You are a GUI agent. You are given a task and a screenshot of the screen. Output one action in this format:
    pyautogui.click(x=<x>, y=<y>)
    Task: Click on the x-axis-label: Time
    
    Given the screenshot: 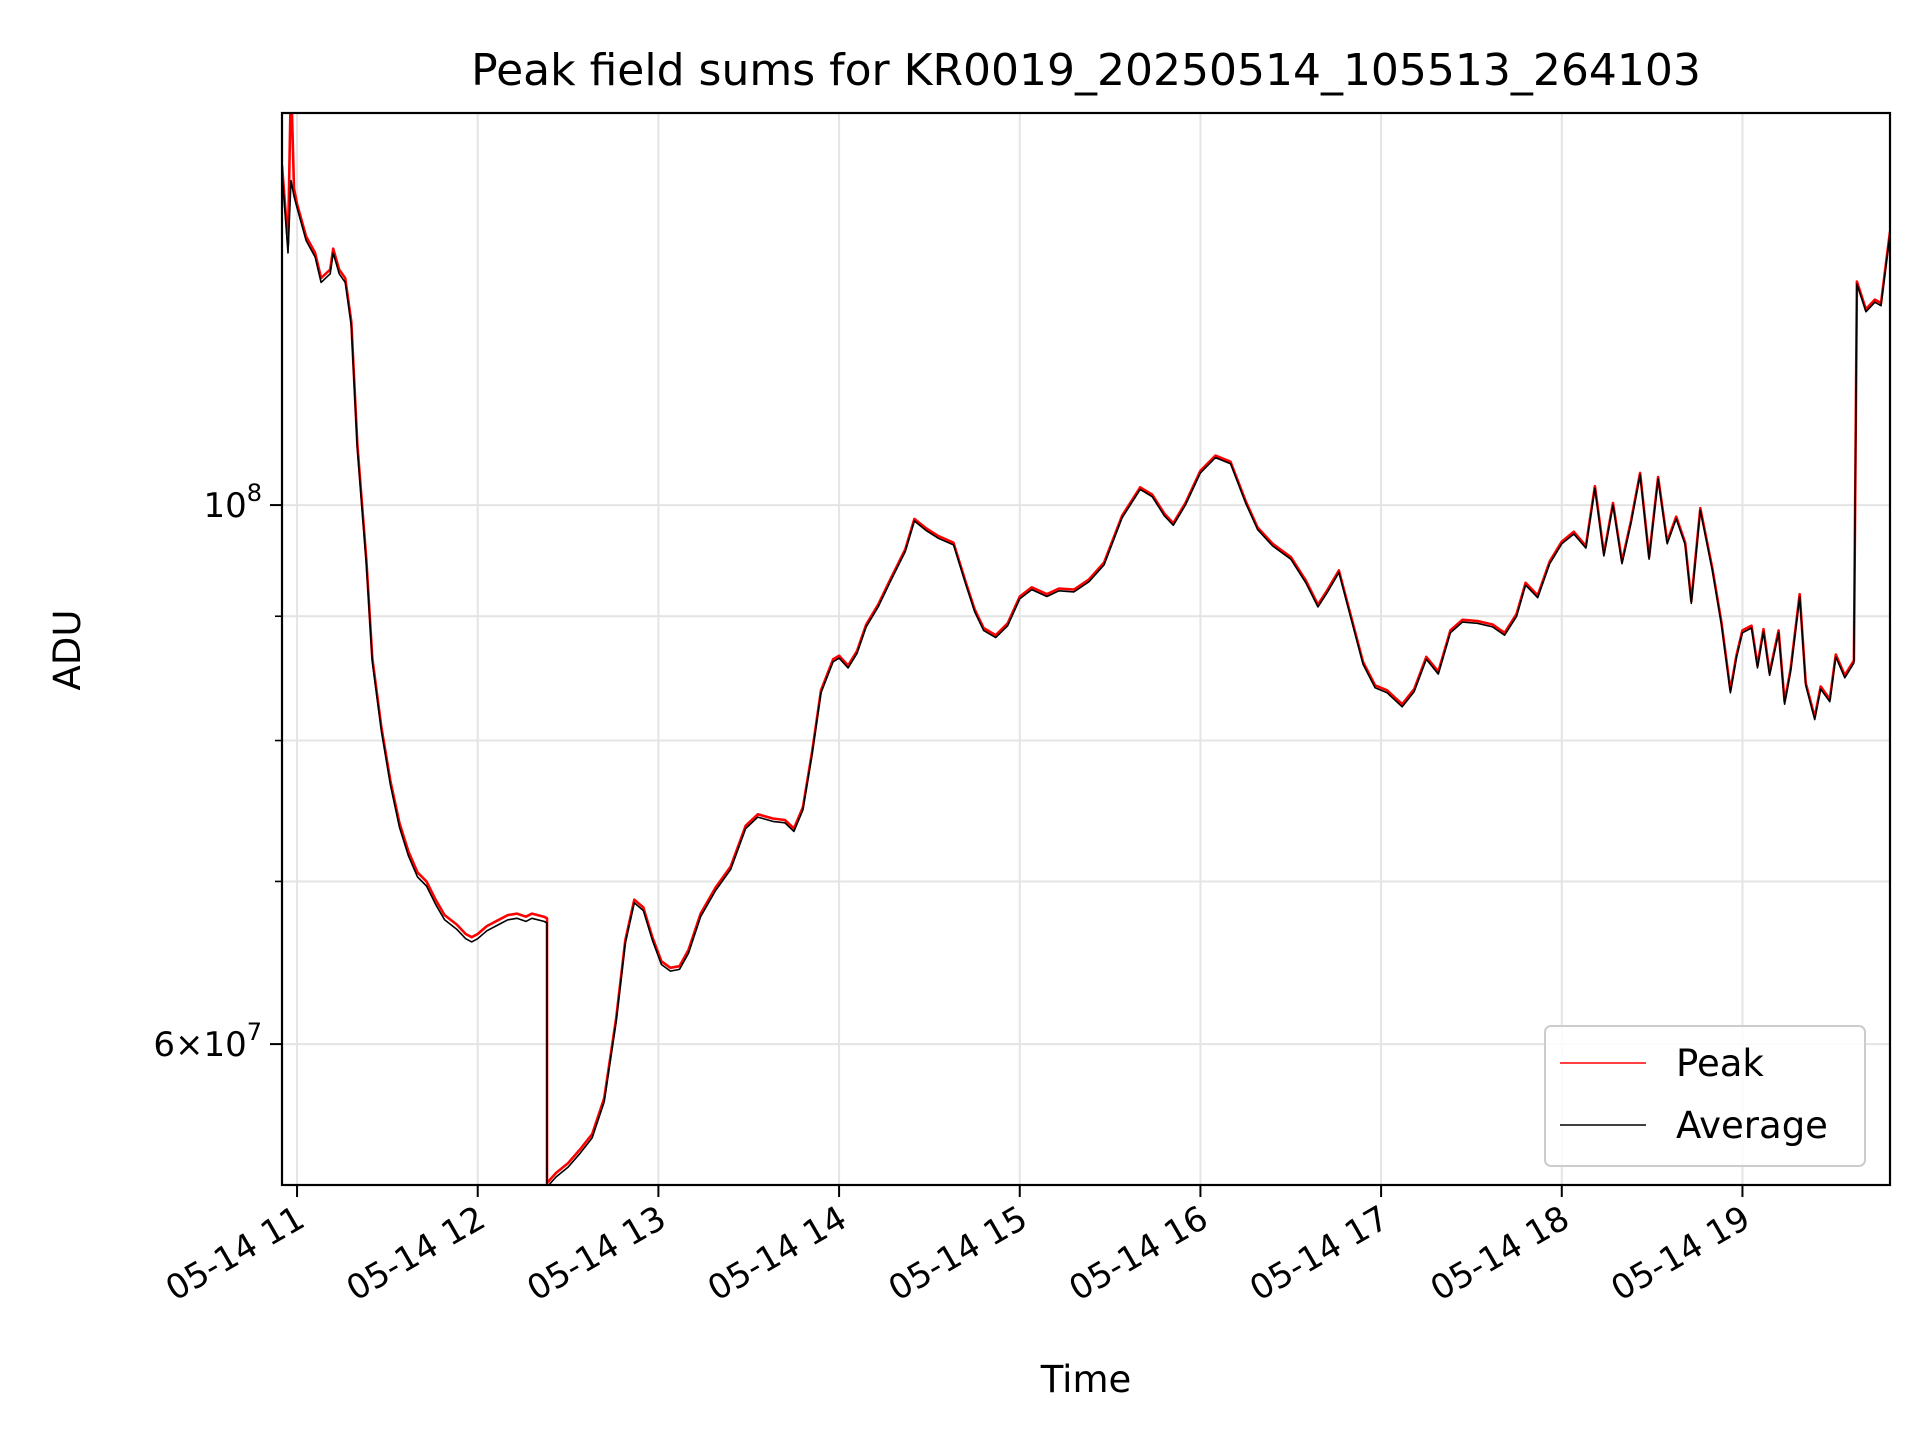 What is the action you would take?
    pyautogui.click(x=1086, y=1379)
    